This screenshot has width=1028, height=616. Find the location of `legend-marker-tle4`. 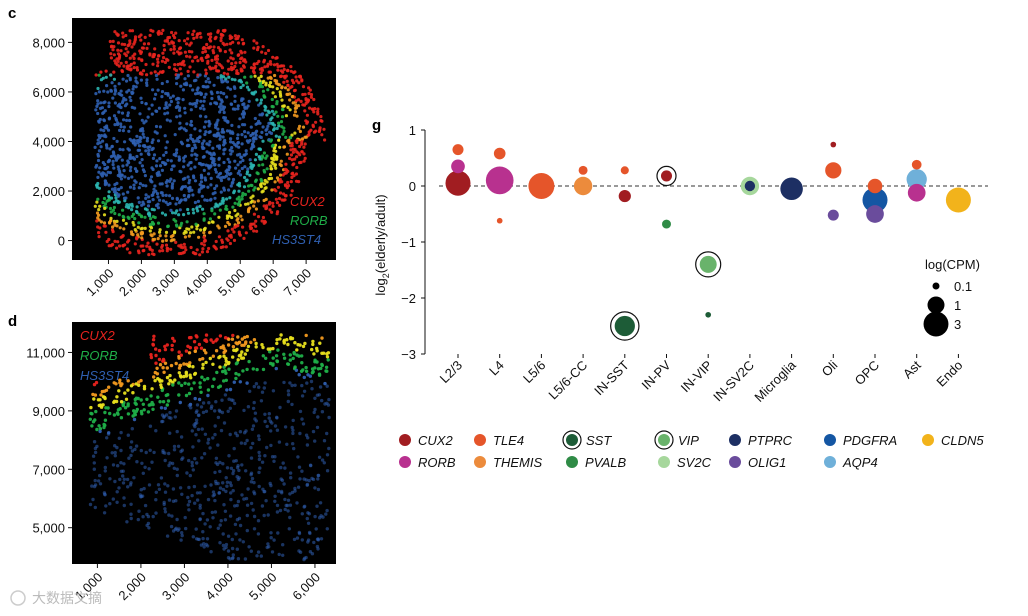

legend-marker-tle4 is located at coordinates (480, 440).